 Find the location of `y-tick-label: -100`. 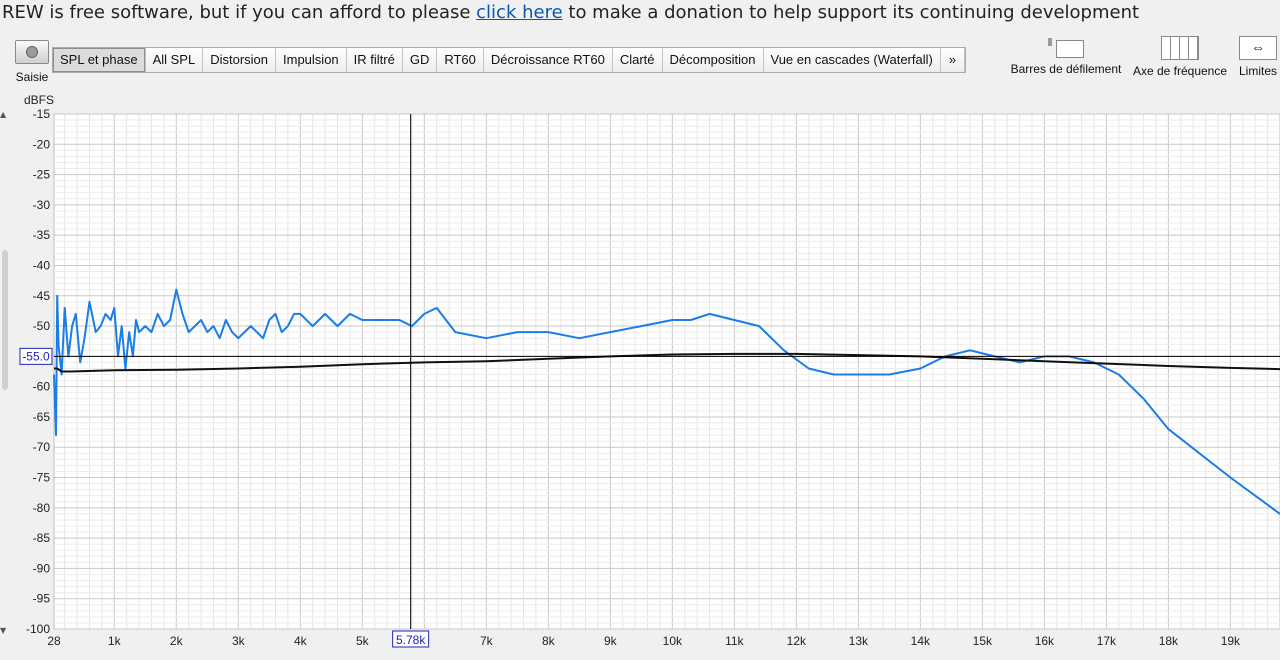

y-tick-label: -100 is located at coordinates (38, 629).